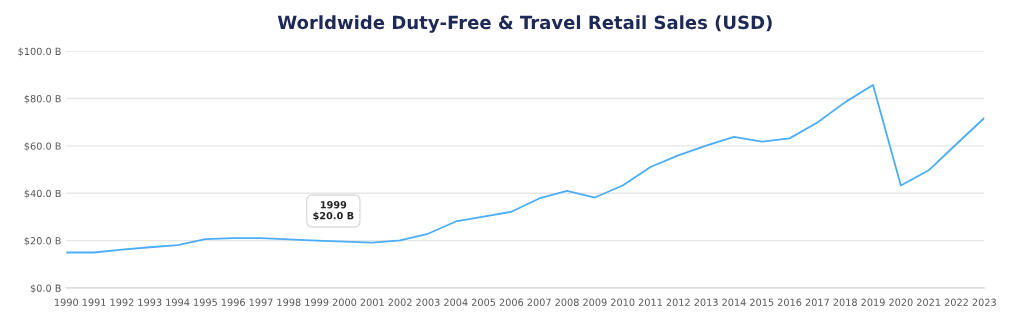 This screenshot has width=1020, height=320. What do you see at coordinates (205, 302) in the screenshot?
I see `x-tick-label: 1995` at bounding box center [205, 302].